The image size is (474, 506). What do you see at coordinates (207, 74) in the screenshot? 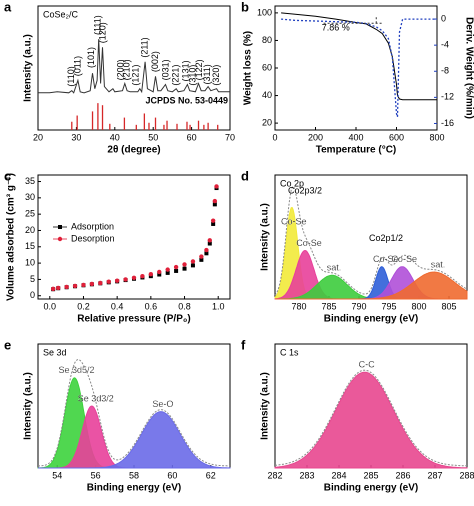
I see `peak-label: (311)` at bounding box center [207, 74].